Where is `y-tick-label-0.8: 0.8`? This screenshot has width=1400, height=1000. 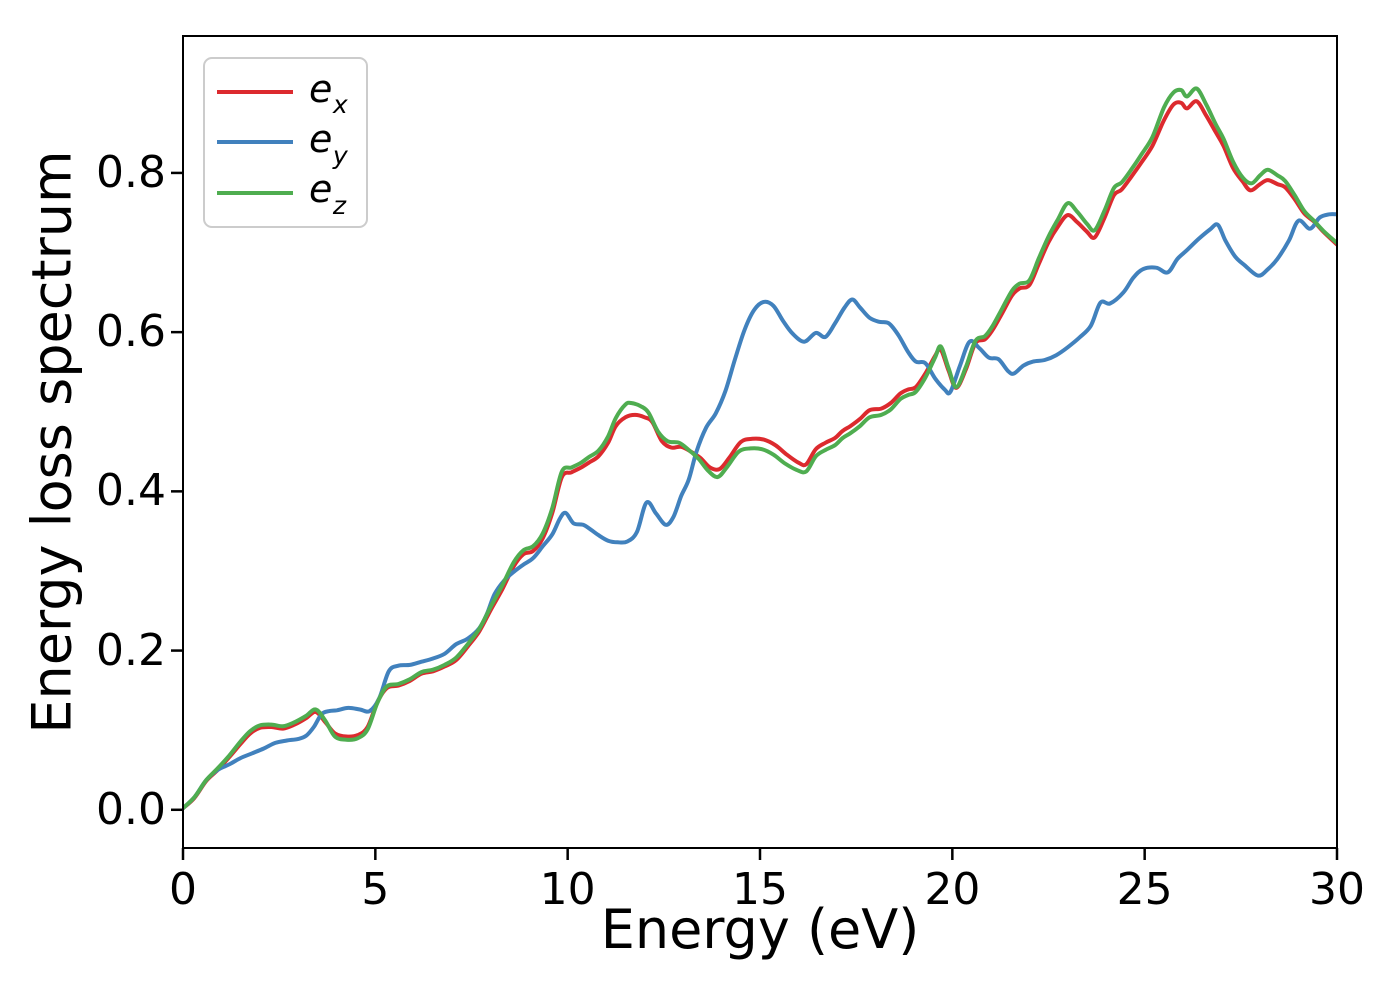 y-tick-label-0.8: 0.8 is located at coordinates (131, 172).